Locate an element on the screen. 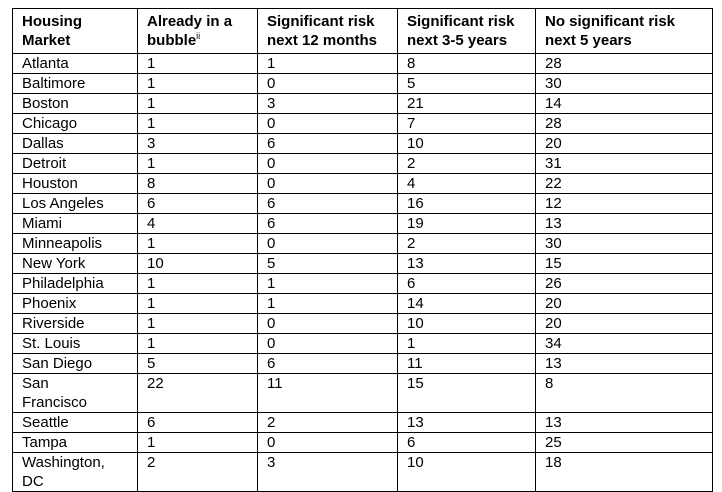 The height and width of the screenshot is (492, 722). count: 30 is located at coordinates (553, 83).